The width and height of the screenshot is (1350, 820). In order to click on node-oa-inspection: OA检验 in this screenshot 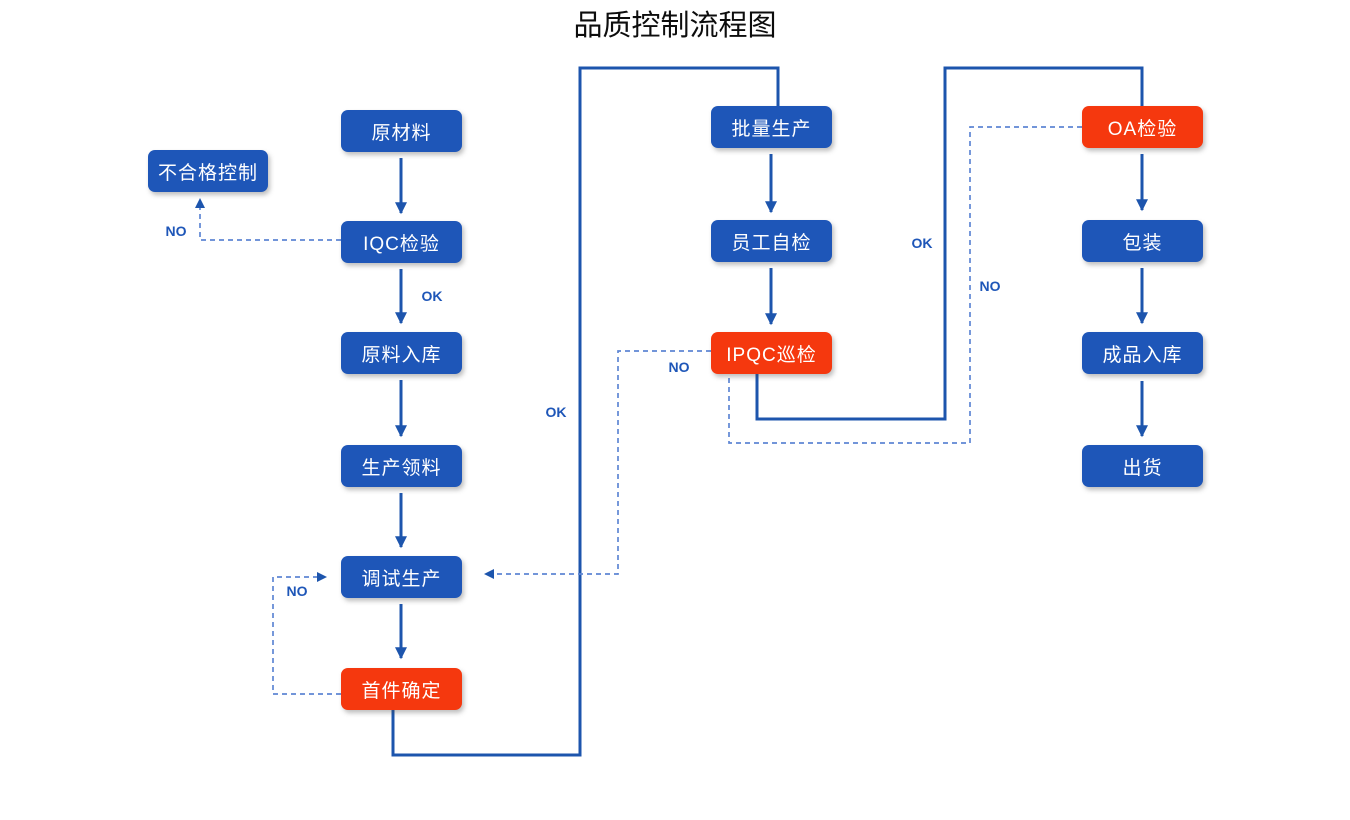, I will do `click(1142, 127)`.